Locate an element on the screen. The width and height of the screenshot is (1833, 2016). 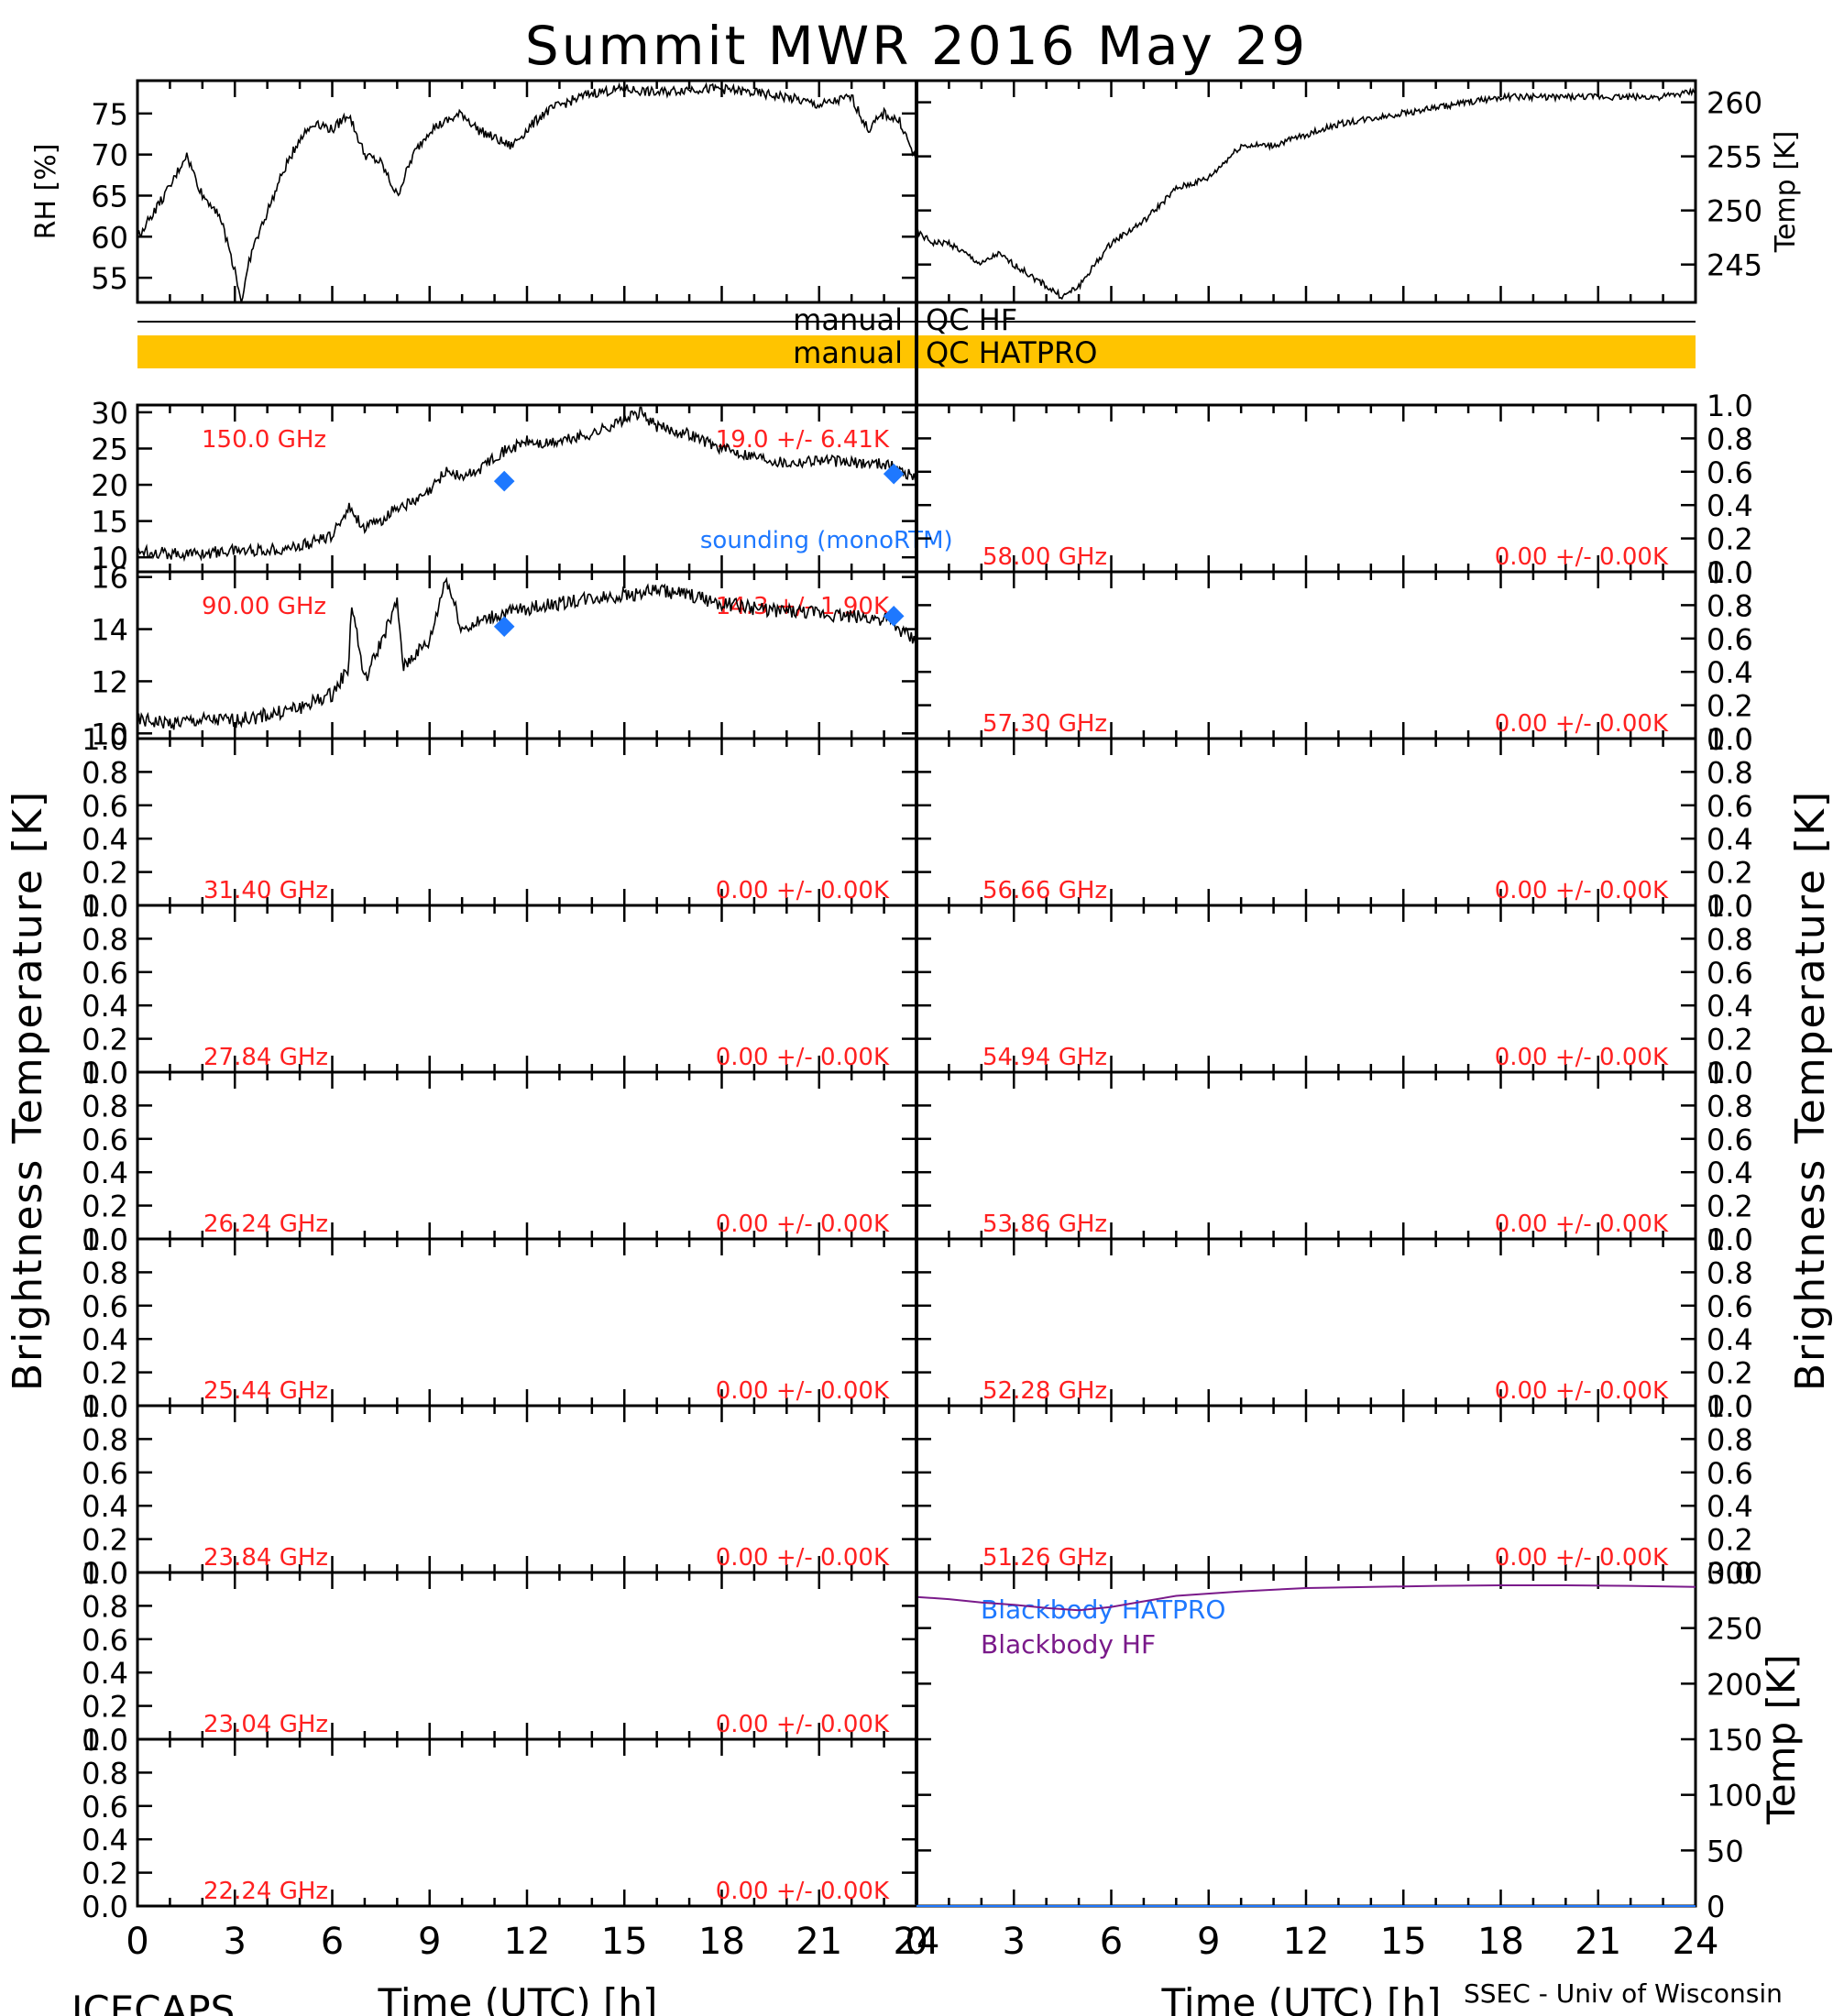
y-tick-label: 25 is located at coordinates (109, 449).